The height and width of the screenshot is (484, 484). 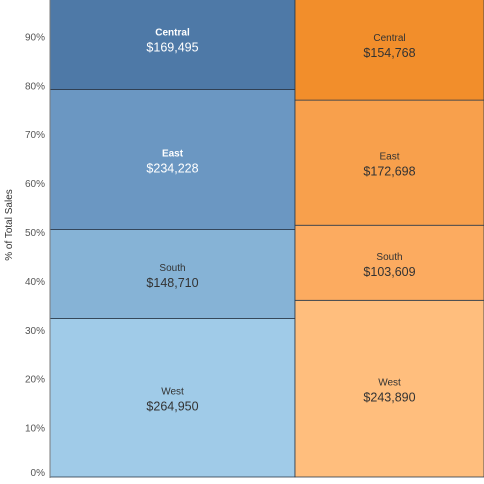 What do you see at coordinates (38, 473) in the screenshot?
I see `y-tick-label: 0%` at bounding box center [38, 473].